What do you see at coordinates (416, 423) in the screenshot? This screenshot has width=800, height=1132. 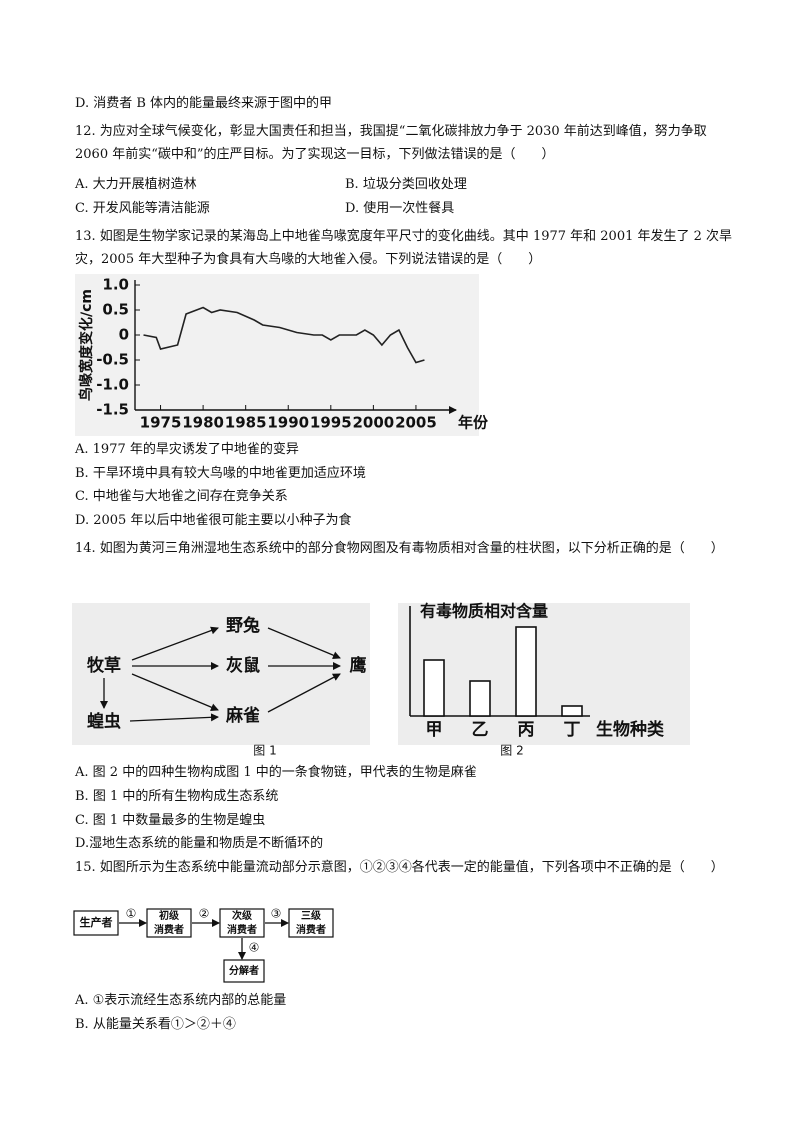 I see `x-tick-label: 2005` at bounding box center [416, 423].